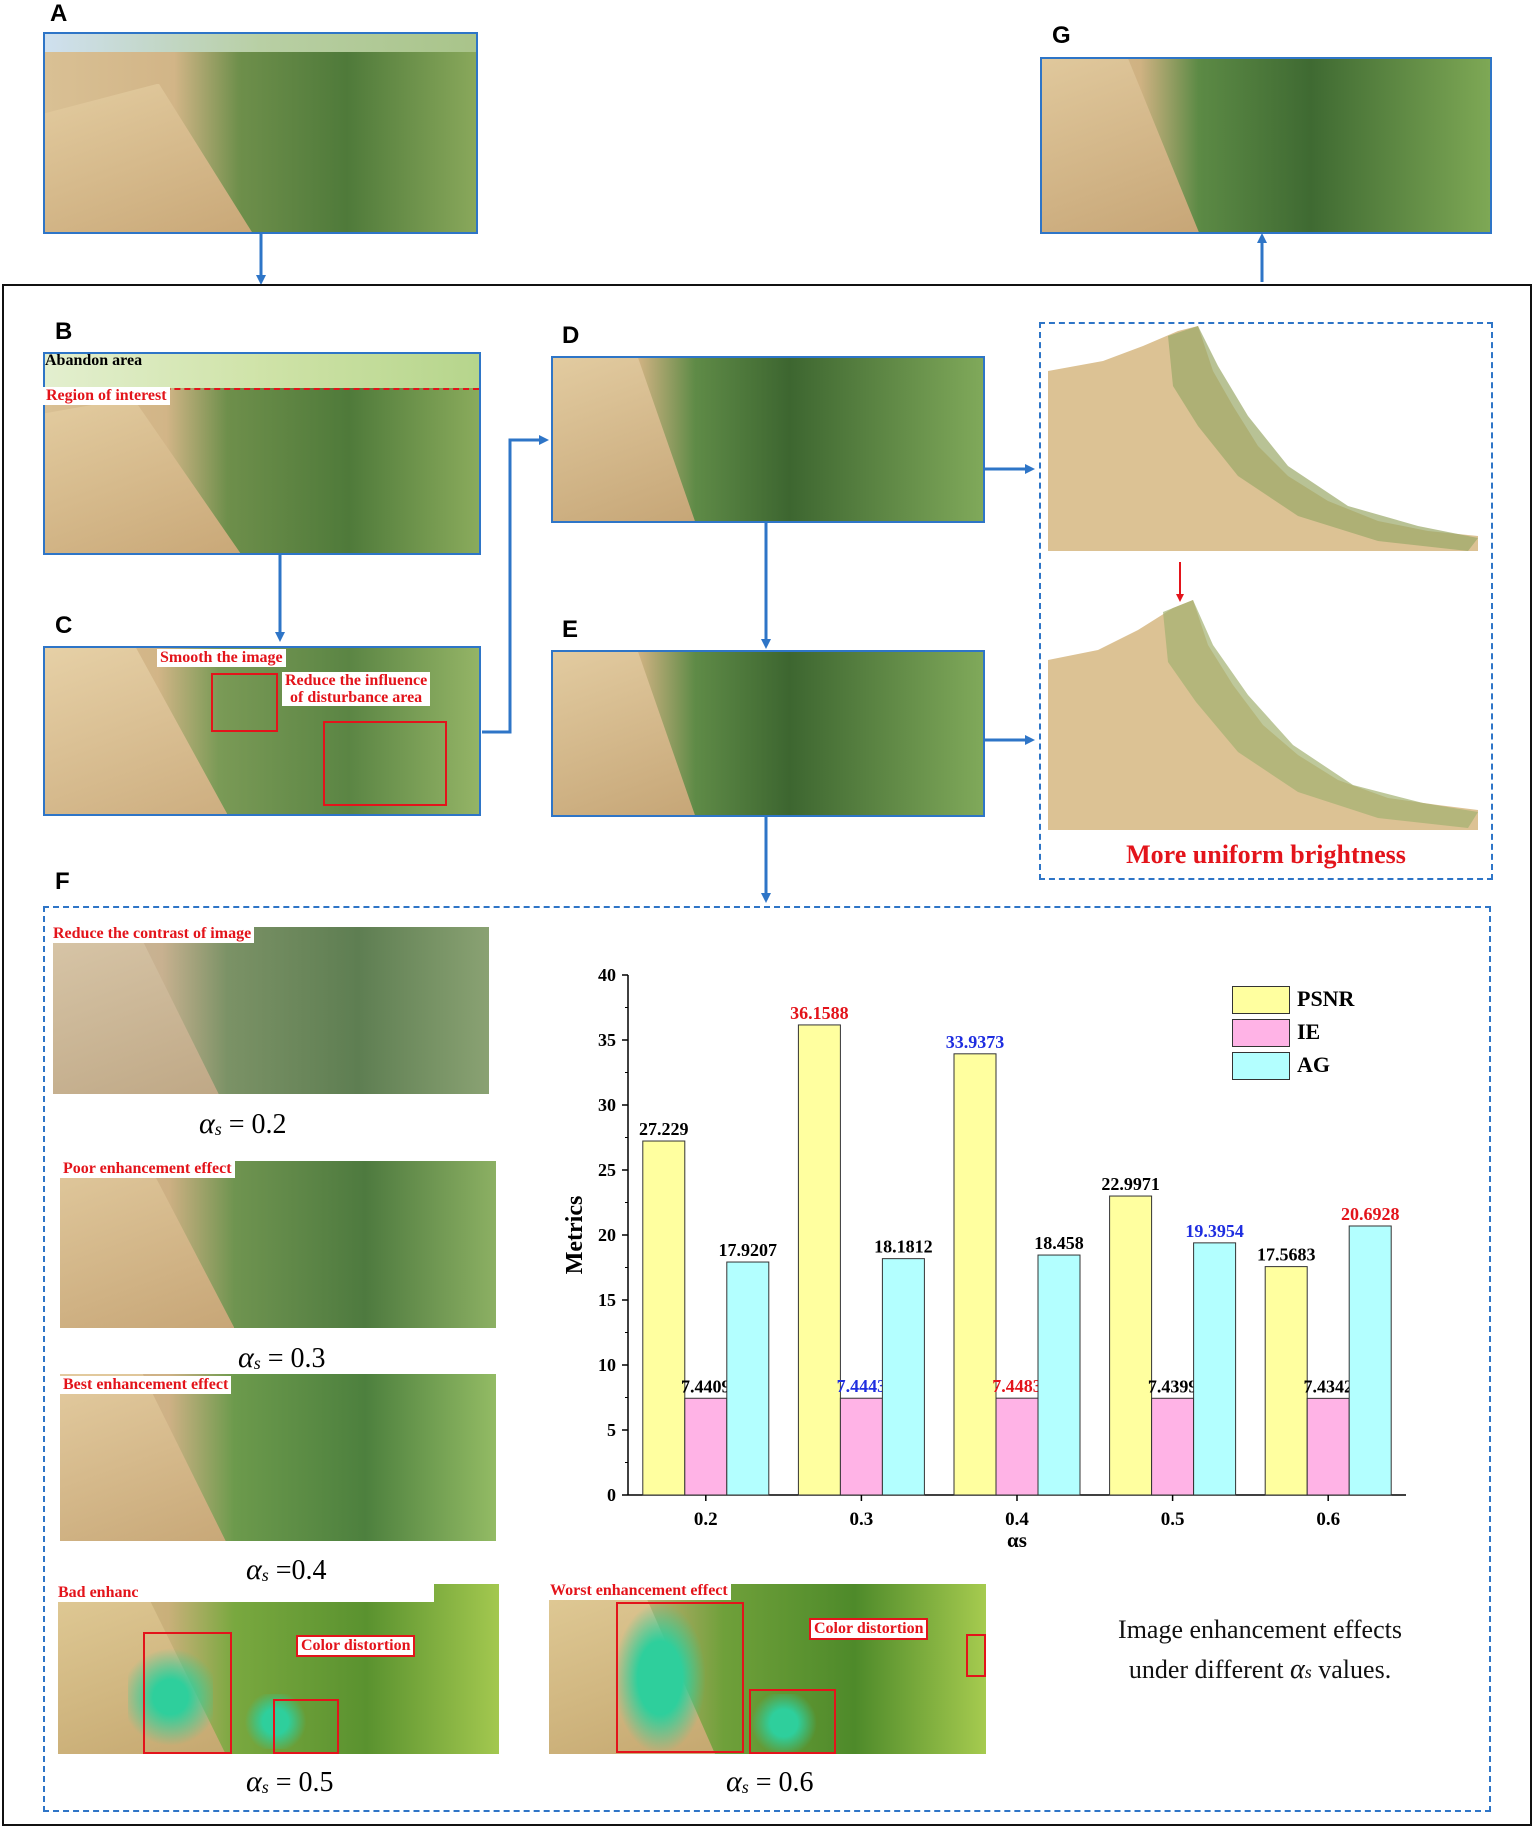 This screenshot has width=1536, height=1830. What do you see at coordinates (278, 1457) in the screenshot?
I see `photo-alpha-0.4` at bounding box center [278, 1457].